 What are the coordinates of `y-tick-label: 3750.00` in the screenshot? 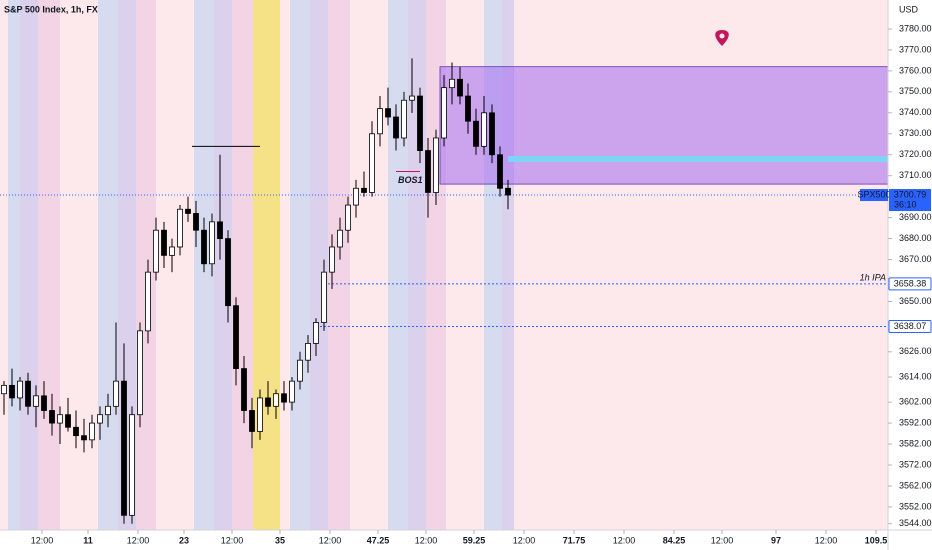 It's located at (915, 91).